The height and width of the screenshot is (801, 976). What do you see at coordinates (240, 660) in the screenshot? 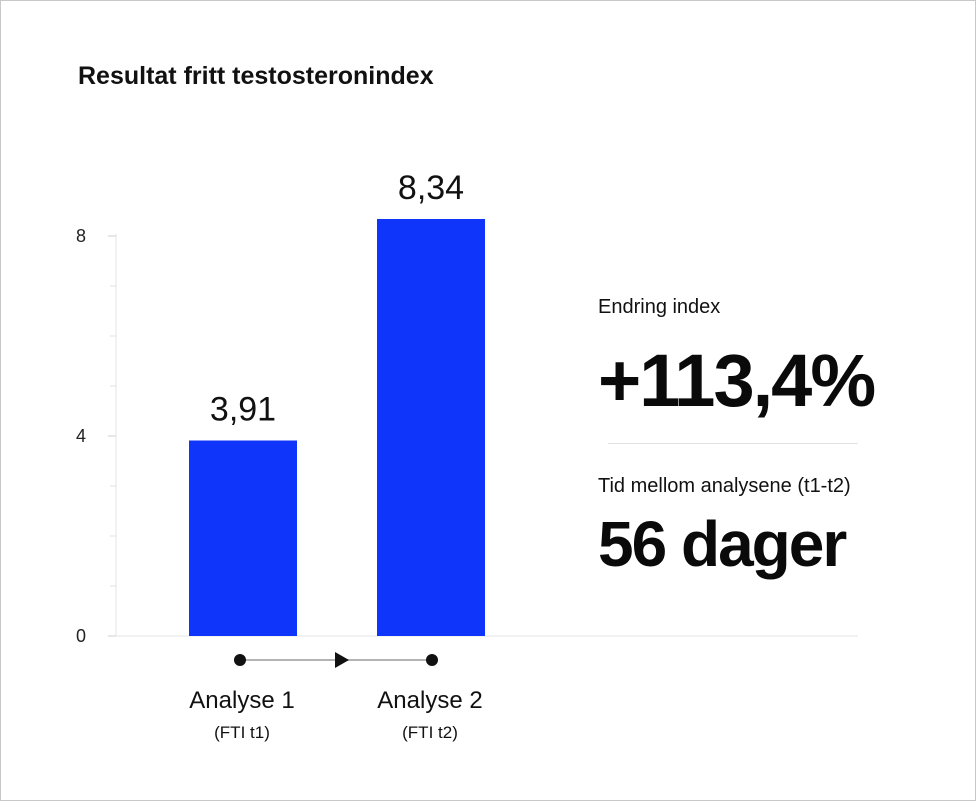
I see `timeline-start-dot` at bounding box center [240, 660].